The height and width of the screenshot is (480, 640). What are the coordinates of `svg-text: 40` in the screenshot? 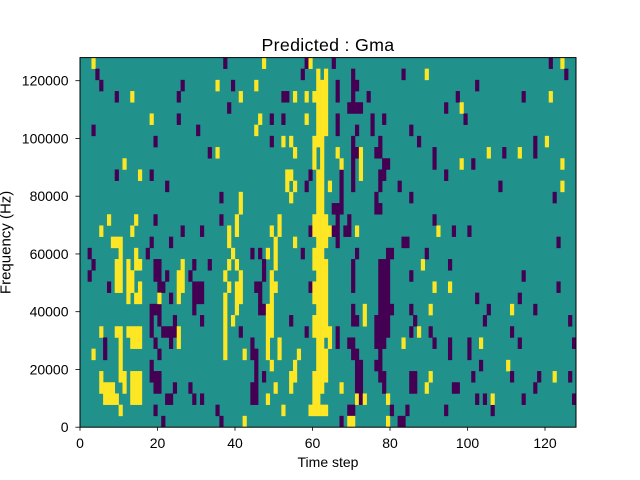 It's located at (235, 443).